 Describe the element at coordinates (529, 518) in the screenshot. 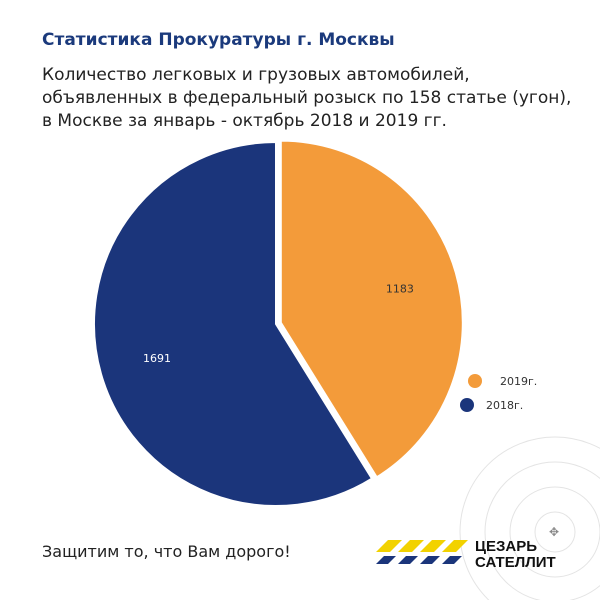

I see `decor-circles` at that location.